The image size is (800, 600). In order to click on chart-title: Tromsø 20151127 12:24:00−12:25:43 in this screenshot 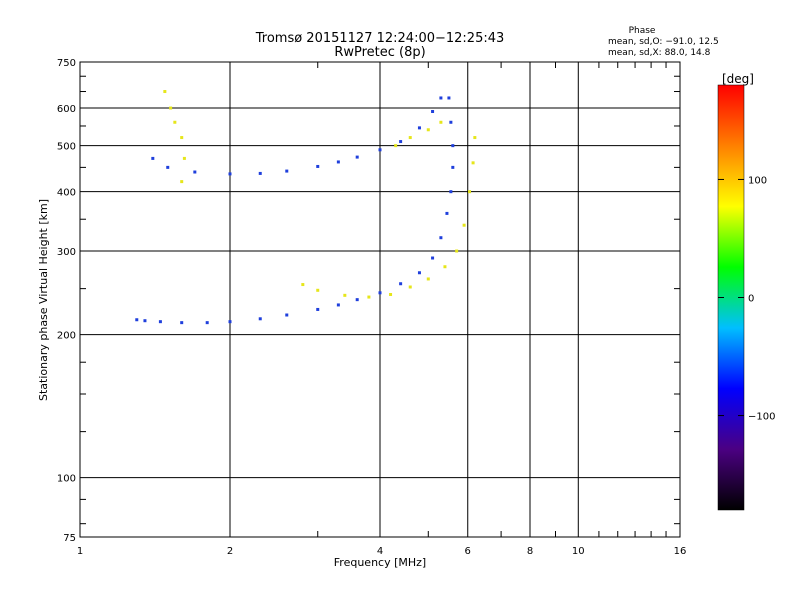, I will do `click(380, 38)`.